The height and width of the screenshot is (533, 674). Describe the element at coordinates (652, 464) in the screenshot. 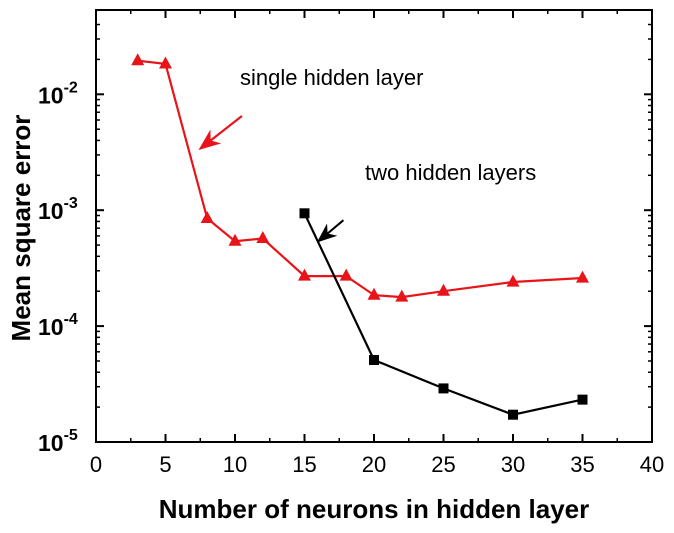

I see `x-tick-label: 40` at that location.